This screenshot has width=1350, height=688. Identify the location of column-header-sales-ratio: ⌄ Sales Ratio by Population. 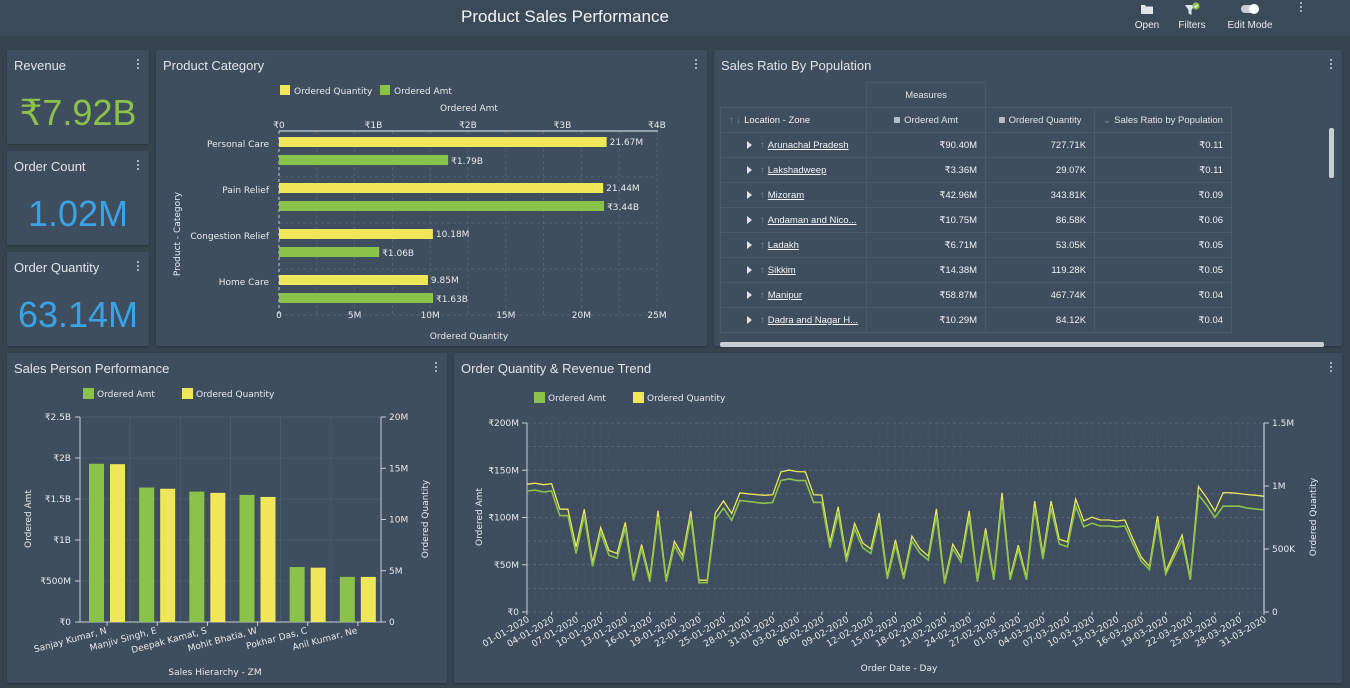
(1163, 120).